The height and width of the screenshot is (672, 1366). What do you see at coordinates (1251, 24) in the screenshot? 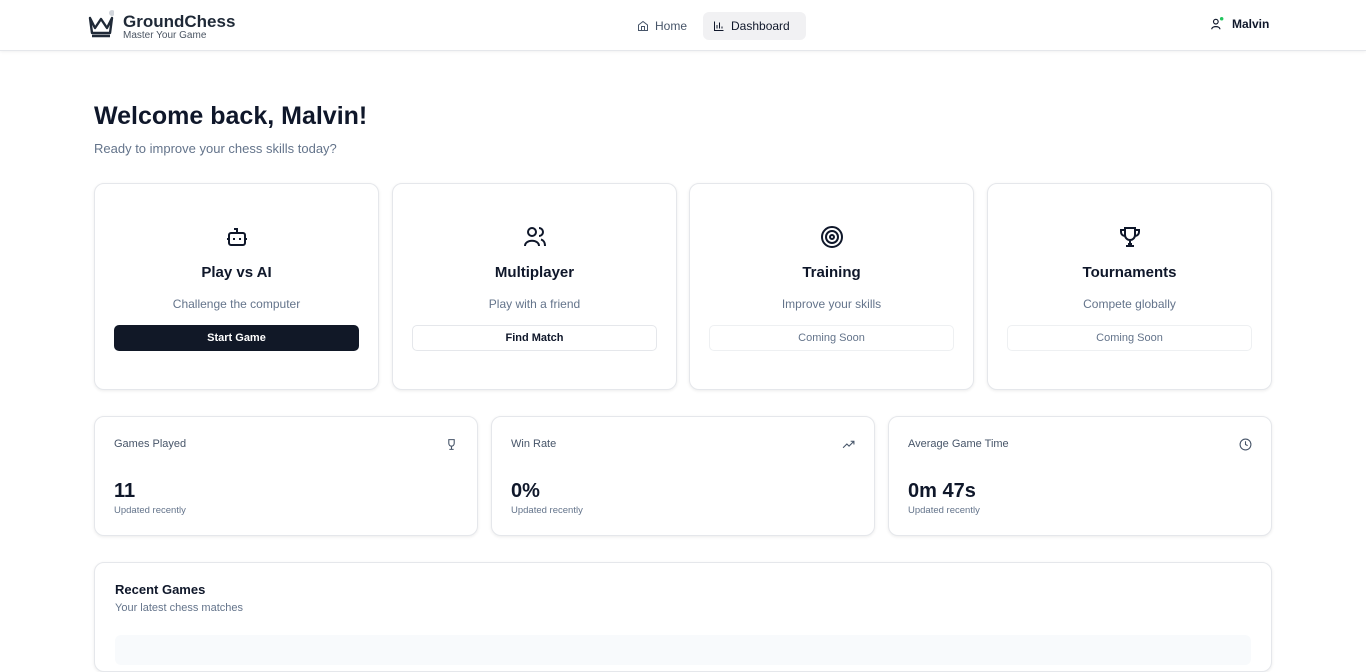
I see `user-name: Malvin` at bounding box center [1251, 24].